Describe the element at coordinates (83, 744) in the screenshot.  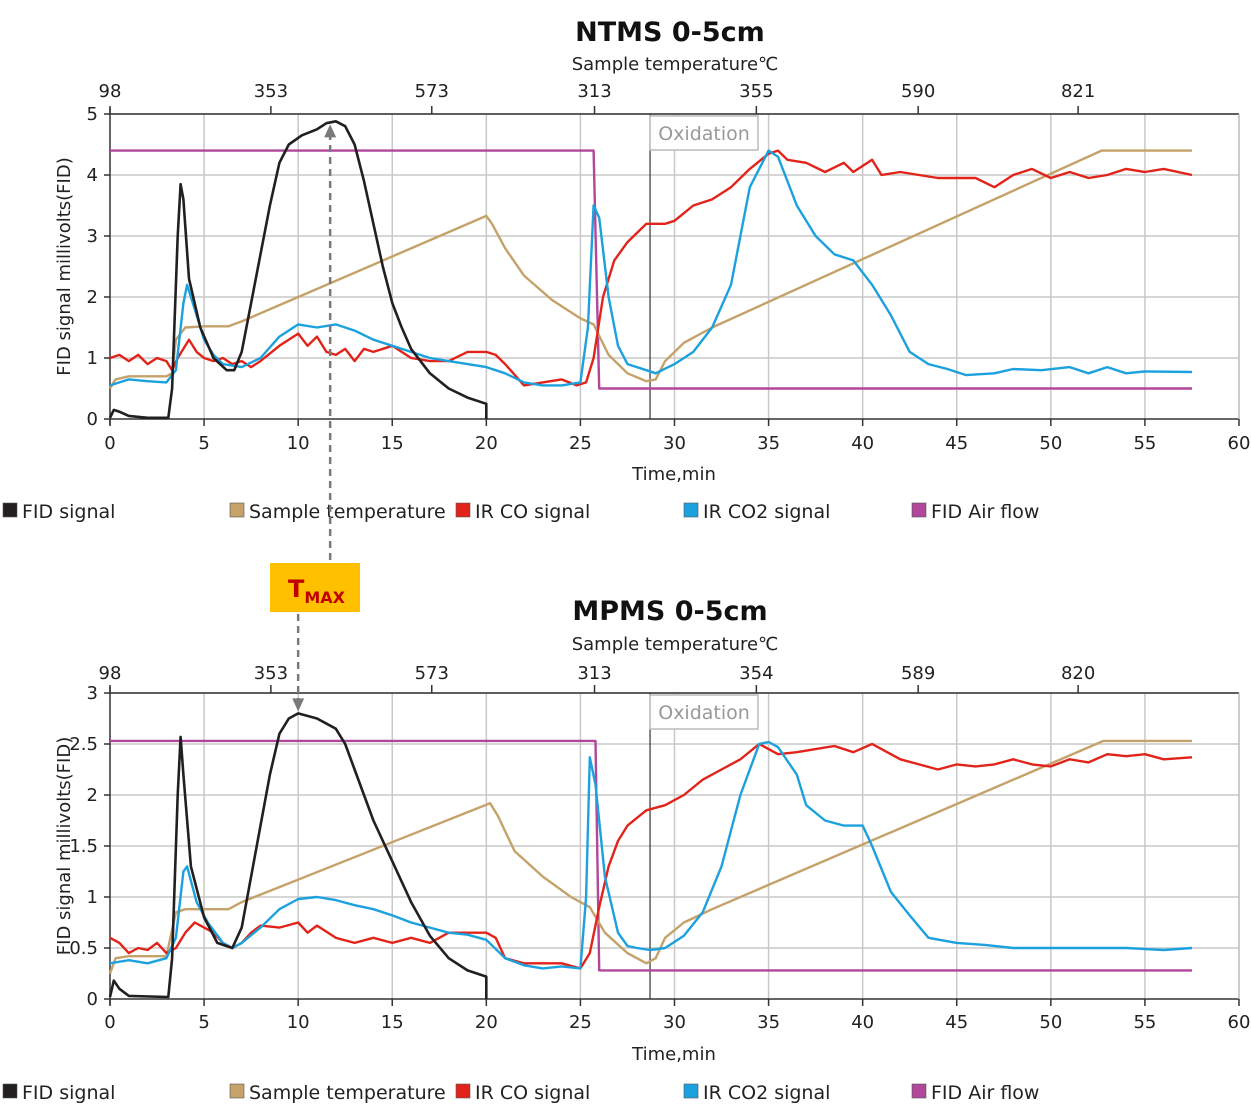
I see `y-tick-label: 2.5` at that location.